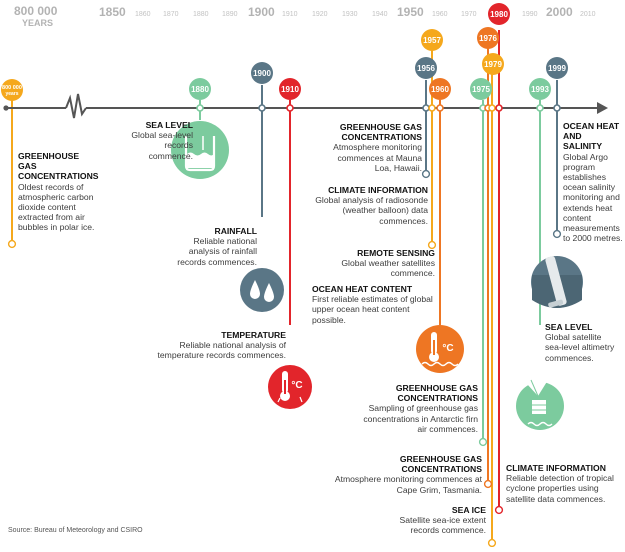 The height and width of the screenshot is (552, 625). I want to click on event-heading: RAINFALL, so click(236, 231).